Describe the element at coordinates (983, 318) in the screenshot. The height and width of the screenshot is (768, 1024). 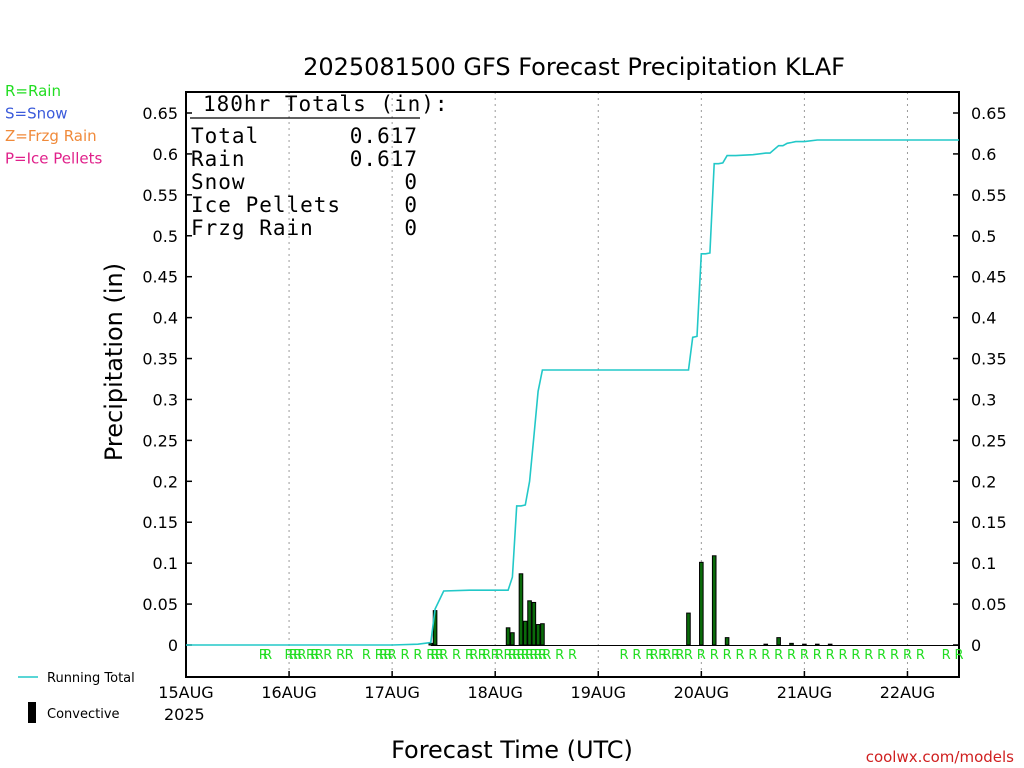
I see `y-tick-label-right: 0.4` at that location.